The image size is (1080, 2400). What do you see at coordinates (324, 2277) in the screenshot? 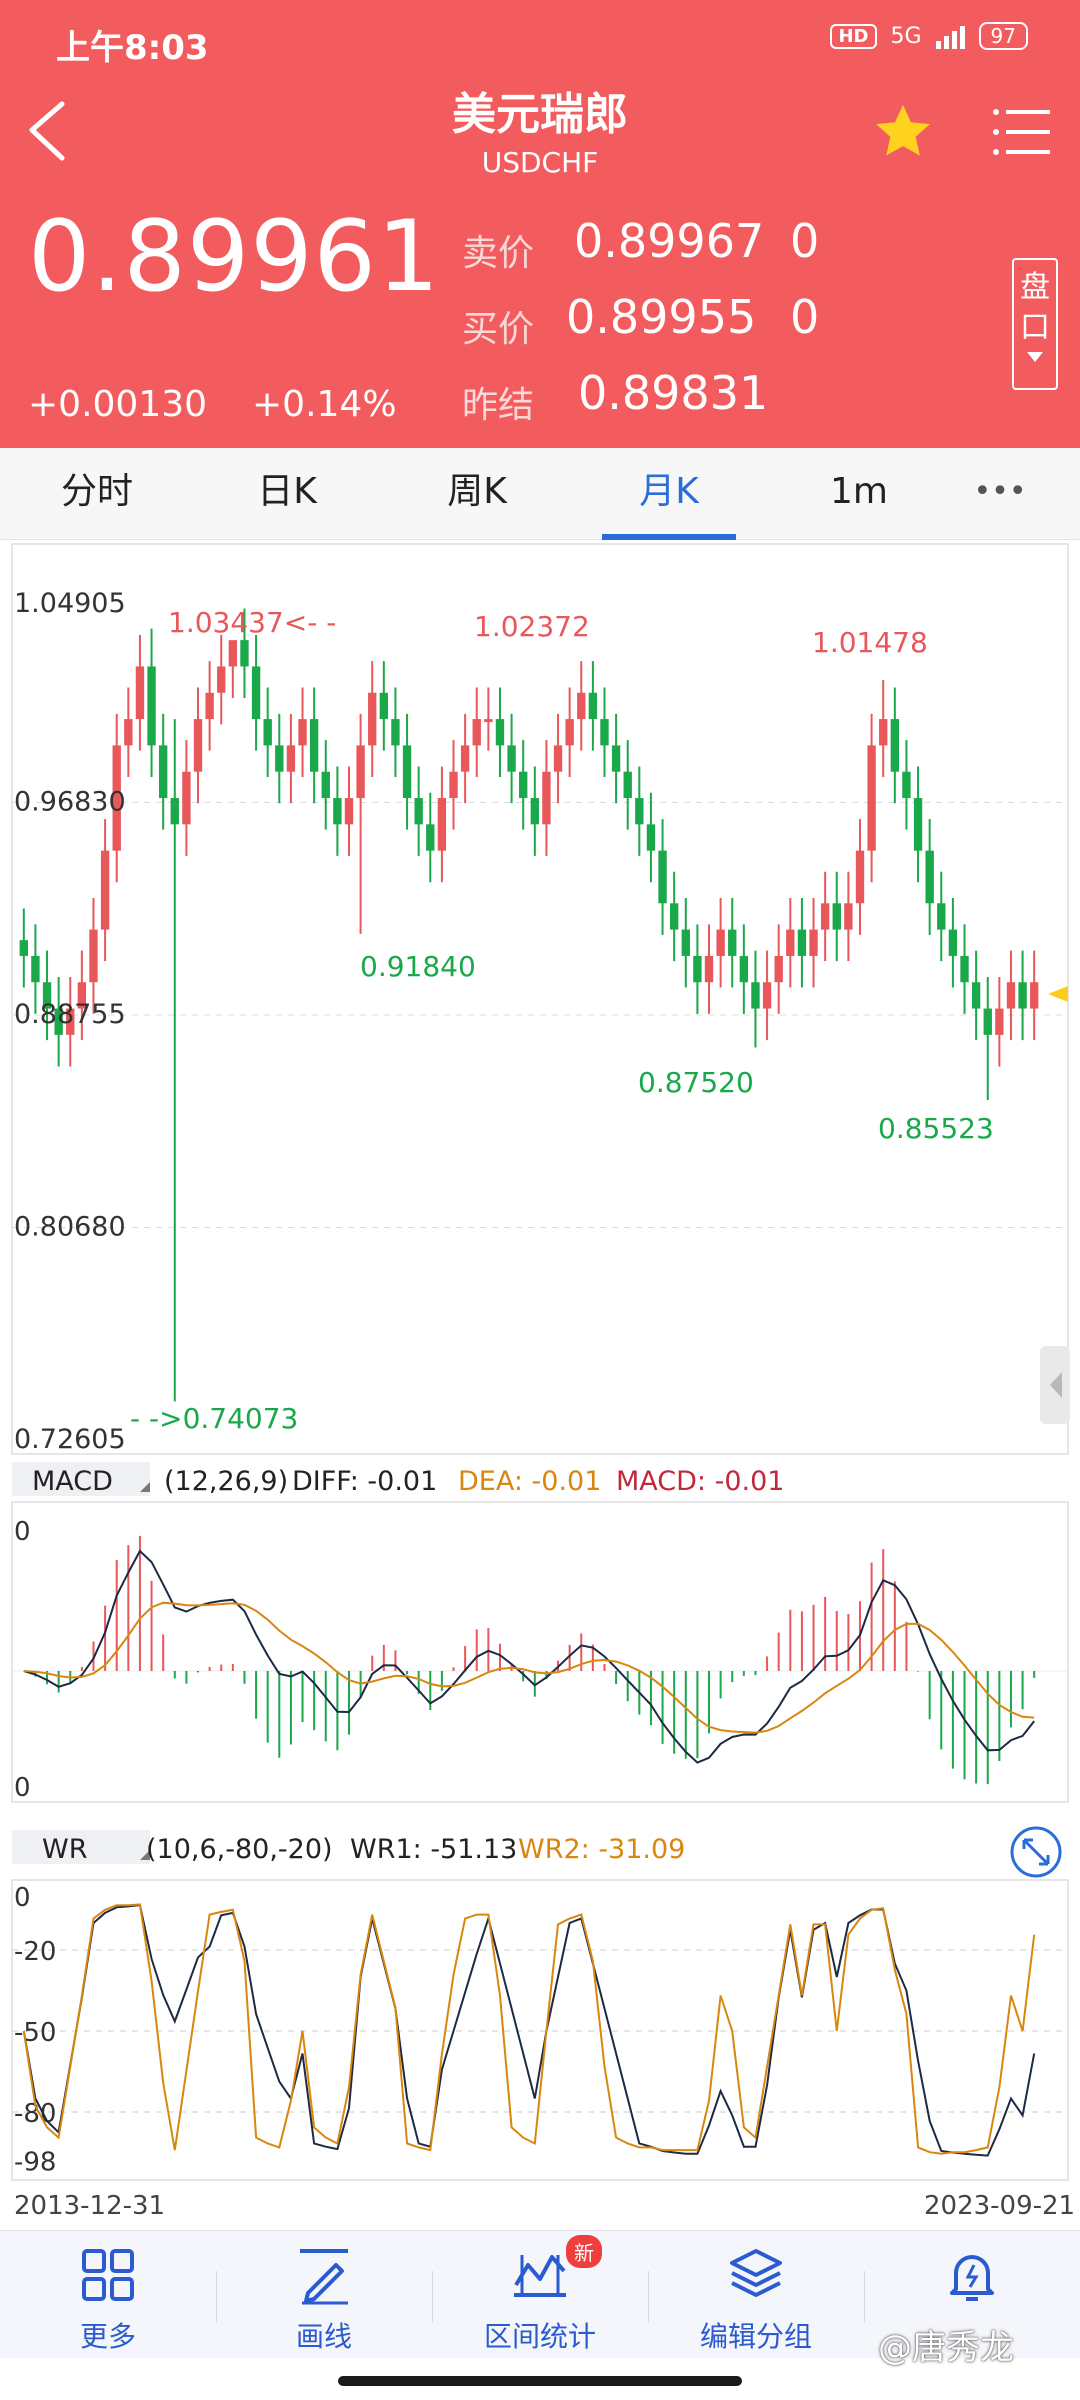
I see `pen-icon` at bounding box center [324, 2277].